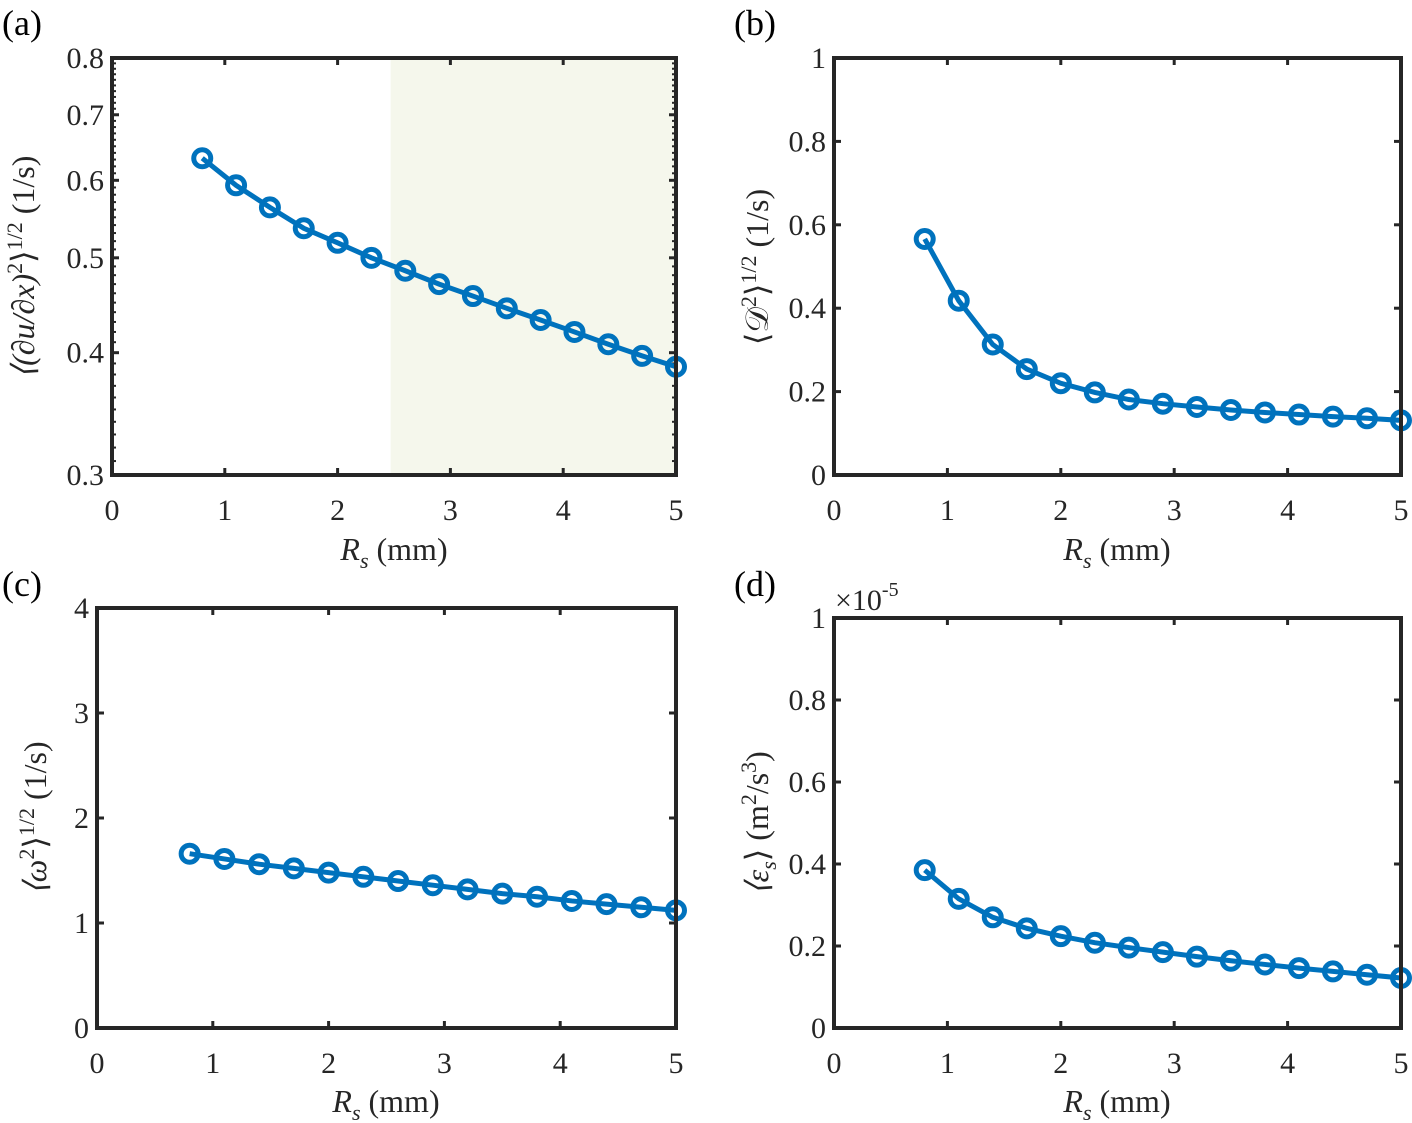 Image resolution: width=1412 pixels, height=1123 pixels. Describe the element at coordinates (81, 608) in the screenshot. I see `y-tick-label: 4` at that location.